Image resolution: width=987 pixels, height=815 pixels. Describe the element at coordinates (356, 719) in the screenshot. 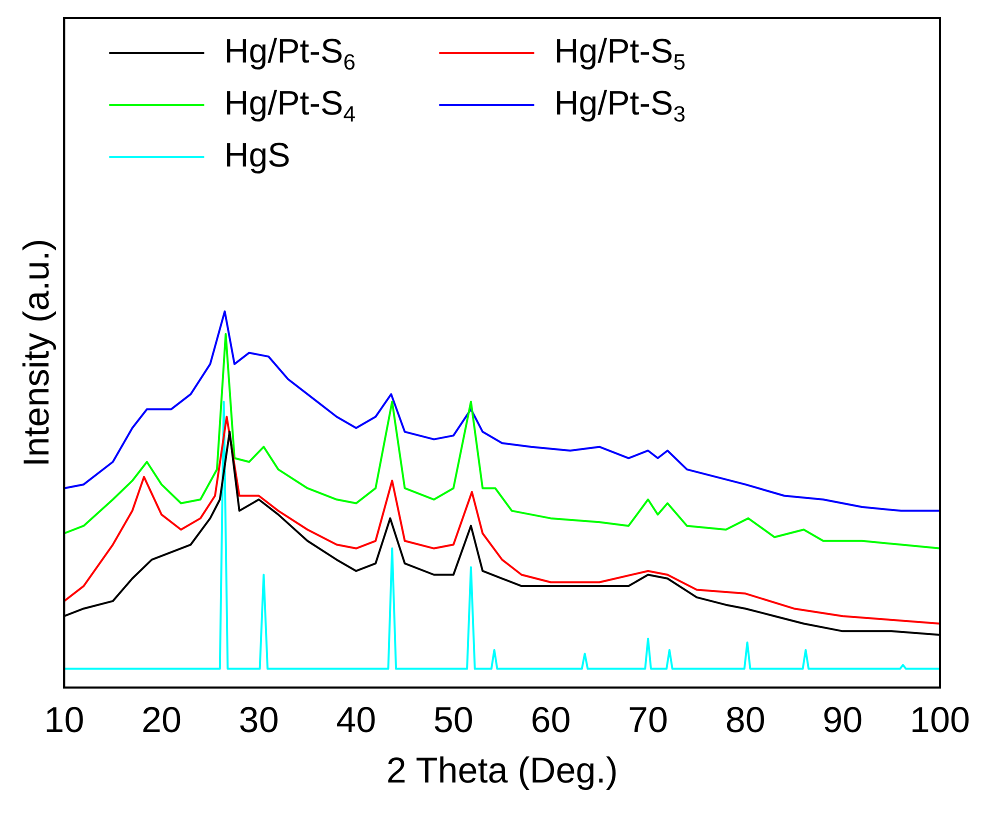

I see `x-tick-label: 40` at that location.